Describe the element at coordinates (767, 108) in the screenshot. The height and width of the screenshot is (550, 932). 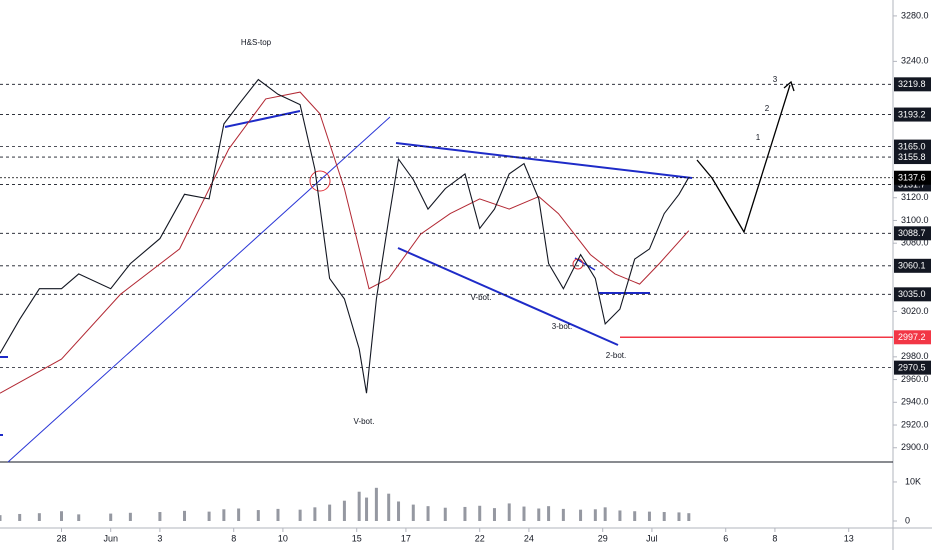
I see `annotation: 2` at that location.